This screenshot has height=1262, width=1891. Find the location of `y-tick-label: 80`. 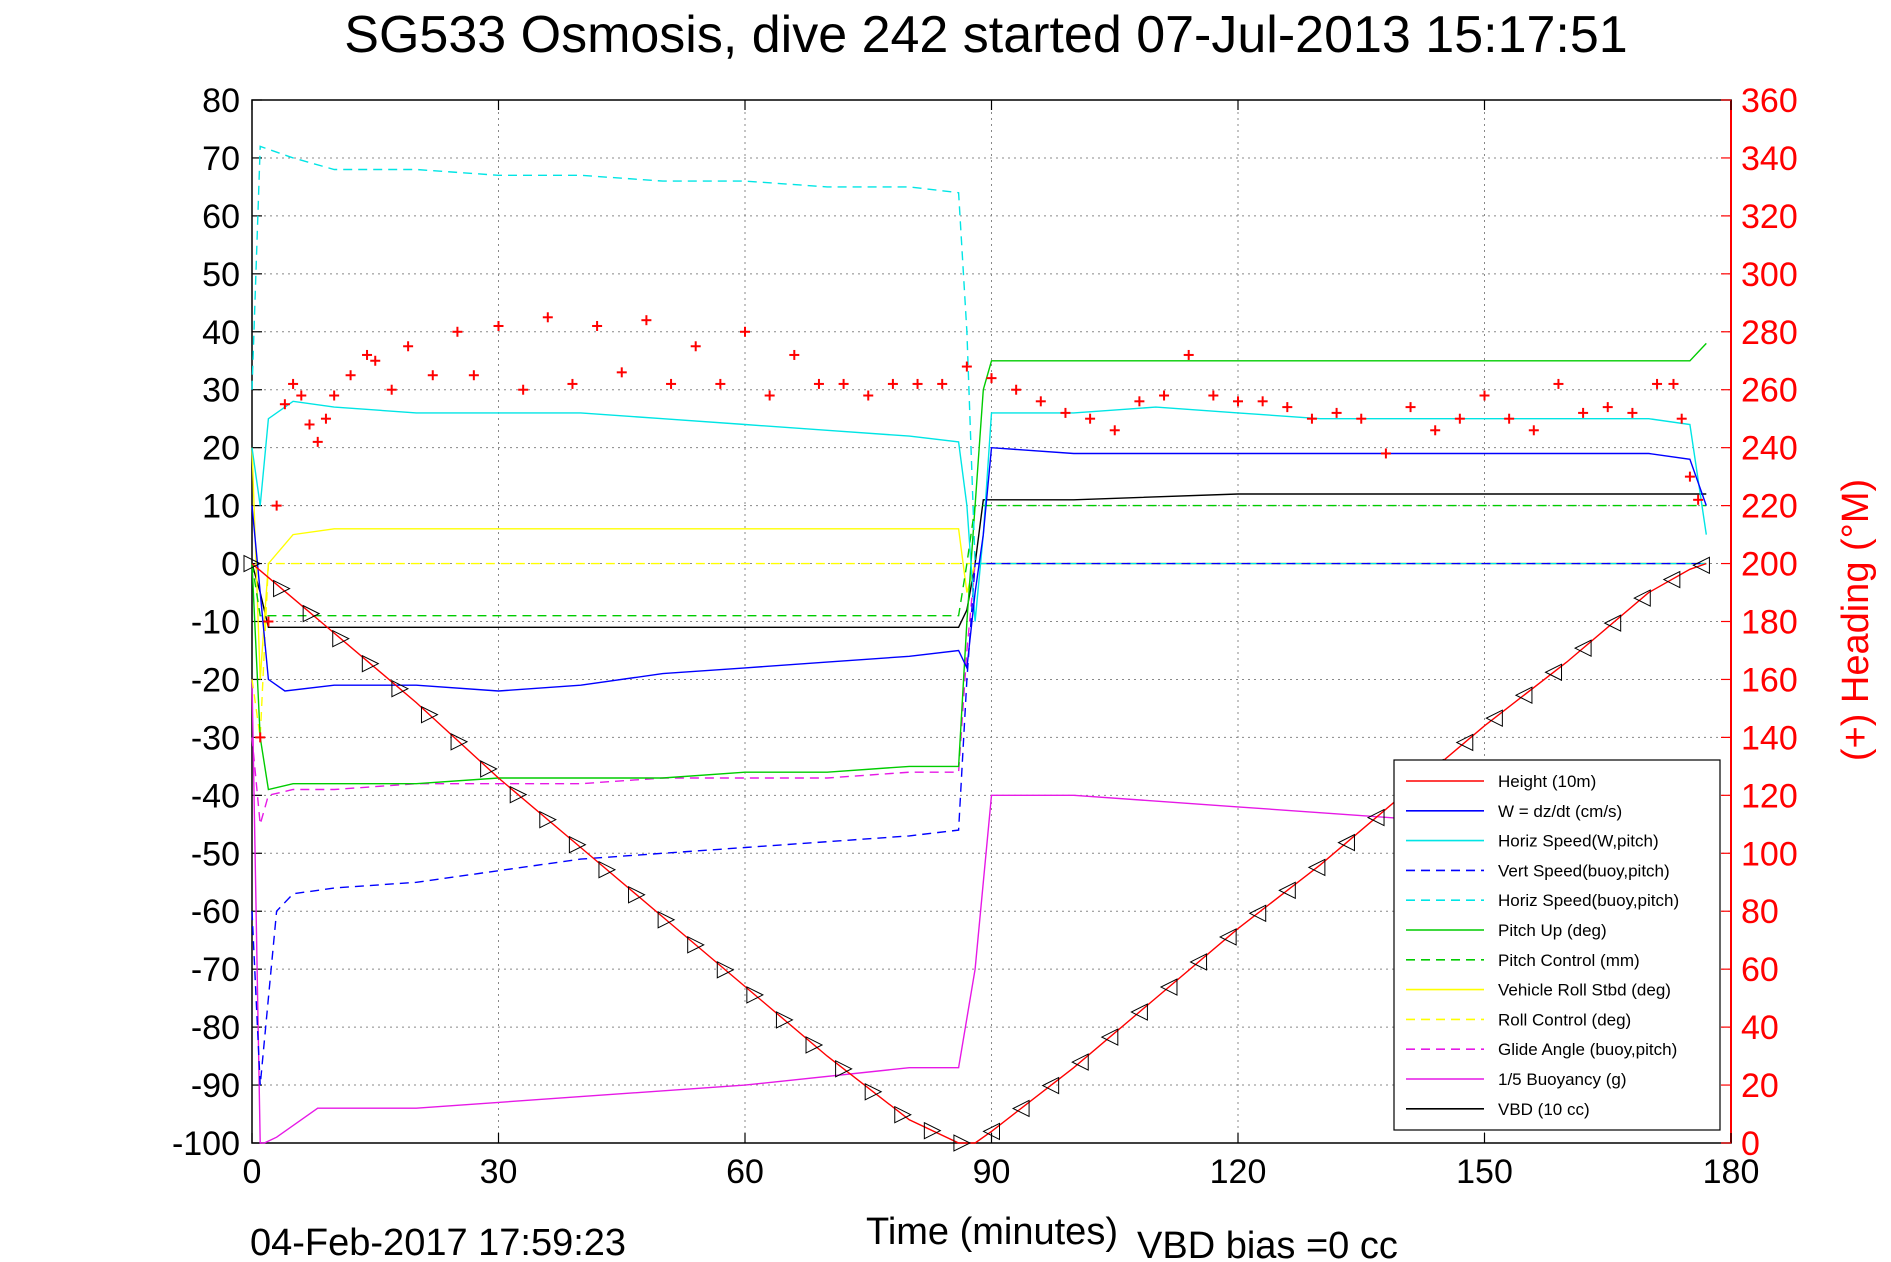

y-tick-label: 80 is located at coordinates (221, 101).